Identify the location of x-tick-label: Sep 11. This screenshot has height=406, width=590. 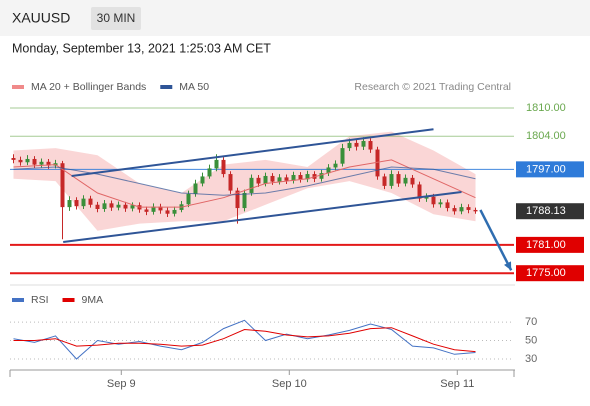
(457, 384).